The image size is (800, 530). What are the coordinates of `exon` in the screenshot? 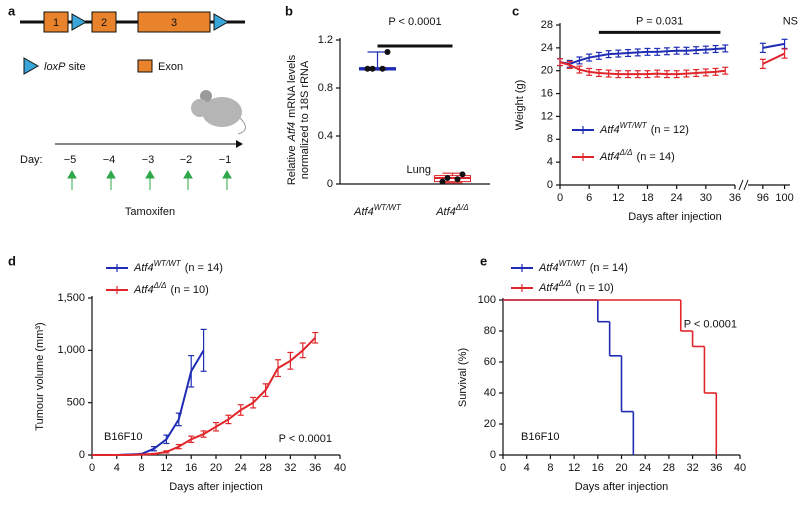 It's located at (56, 22).